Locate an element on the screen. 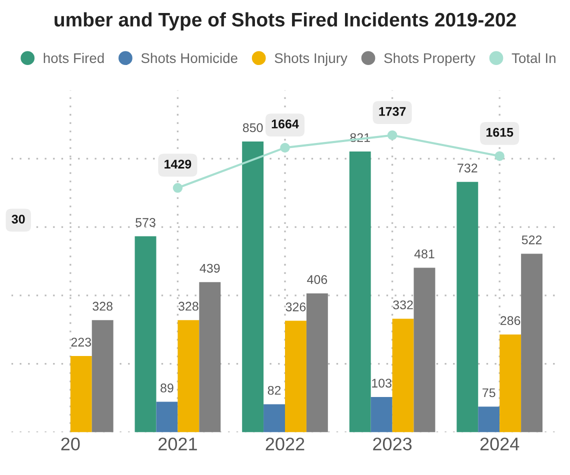  data-label: 223 is located at coordinates (81, 342).